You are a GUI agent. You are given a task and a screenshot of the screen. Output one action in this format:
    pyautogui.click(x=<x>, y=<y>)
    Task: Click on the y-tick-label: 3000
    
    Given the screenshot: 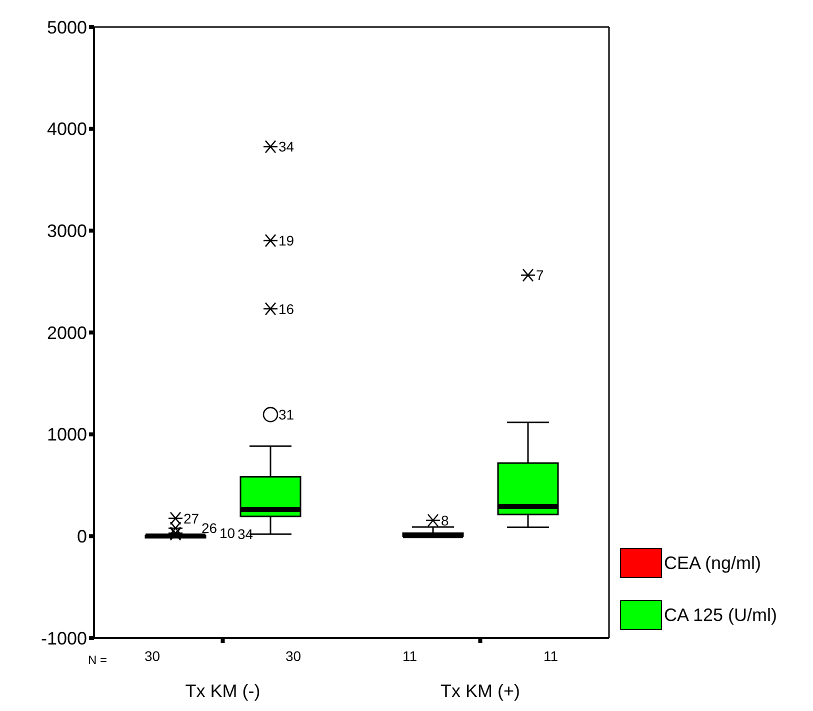 What is the action you would take?
    pyautogui.click(x=66, y=231)
    